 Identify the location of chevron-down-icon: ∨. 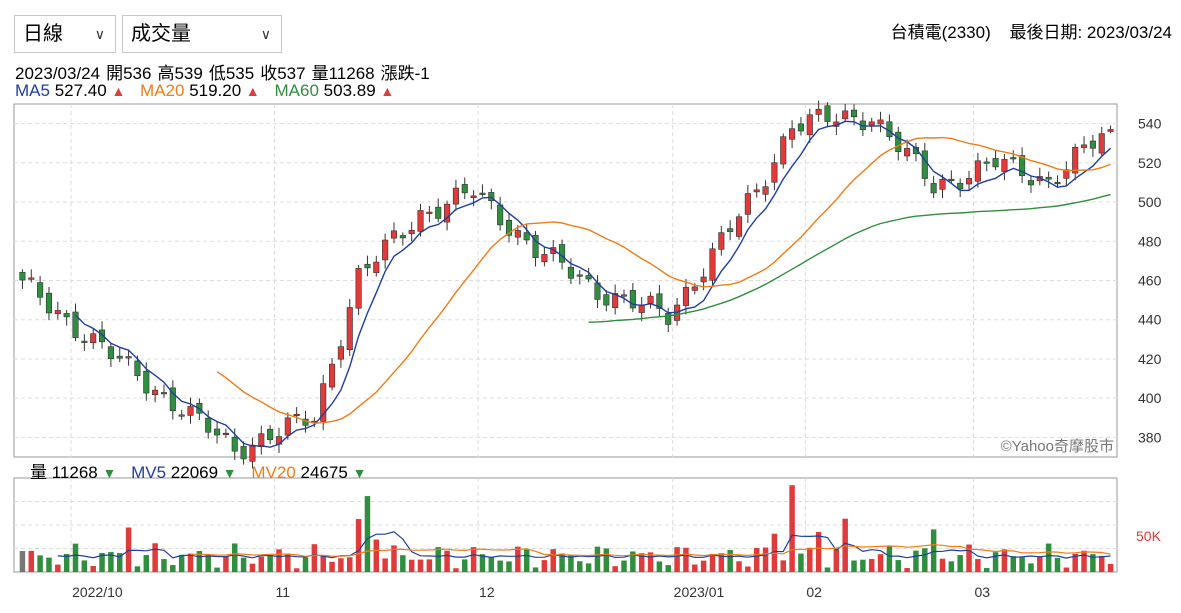
(99, 34).